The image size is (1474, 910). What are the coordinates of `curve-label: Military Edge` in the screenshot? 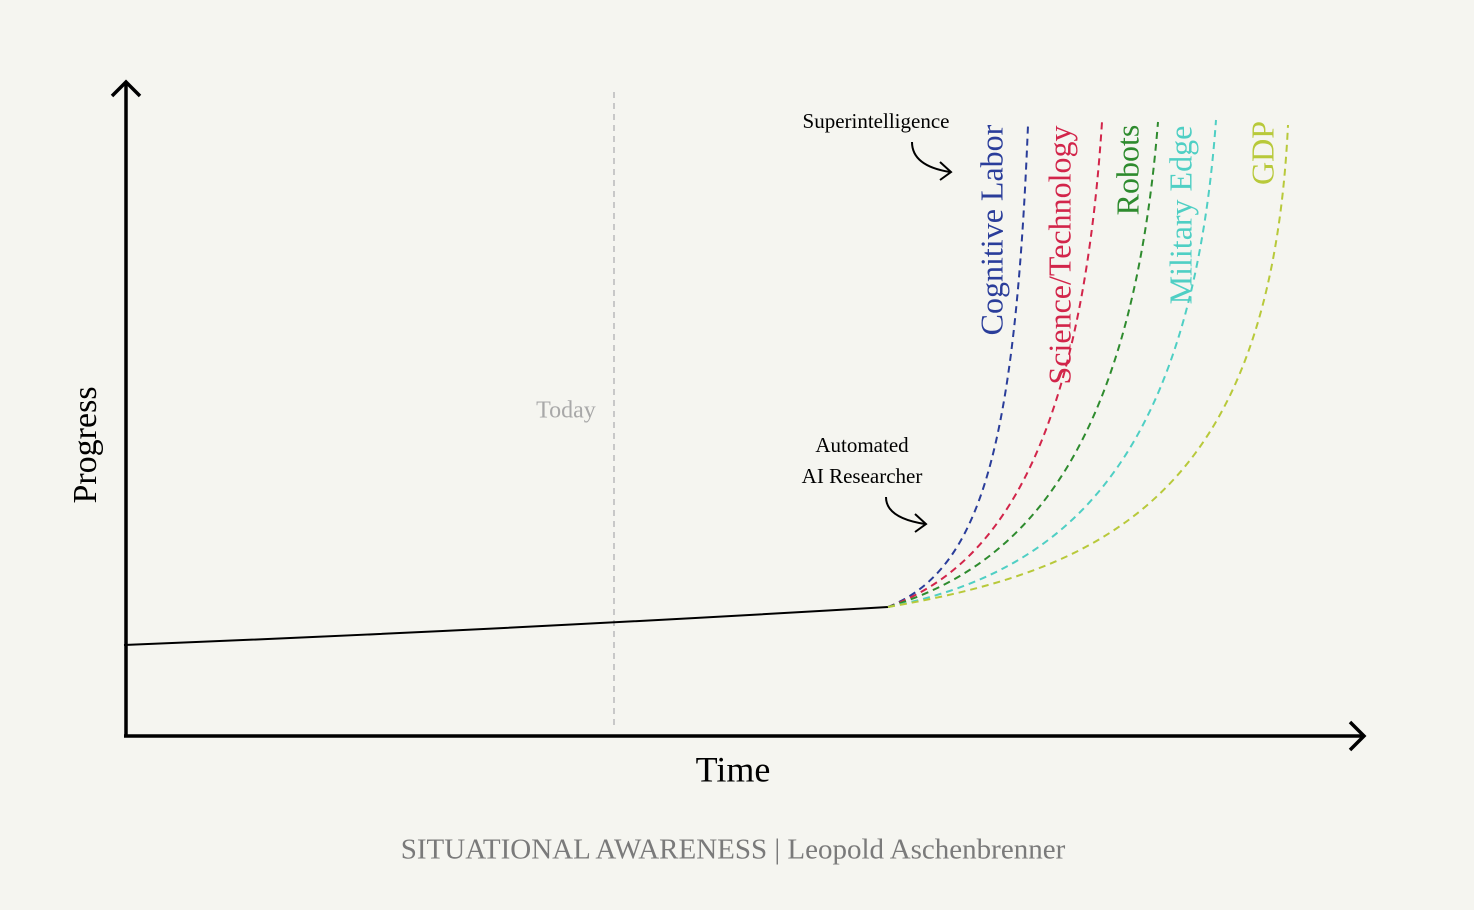 It's located at (1180, 215).